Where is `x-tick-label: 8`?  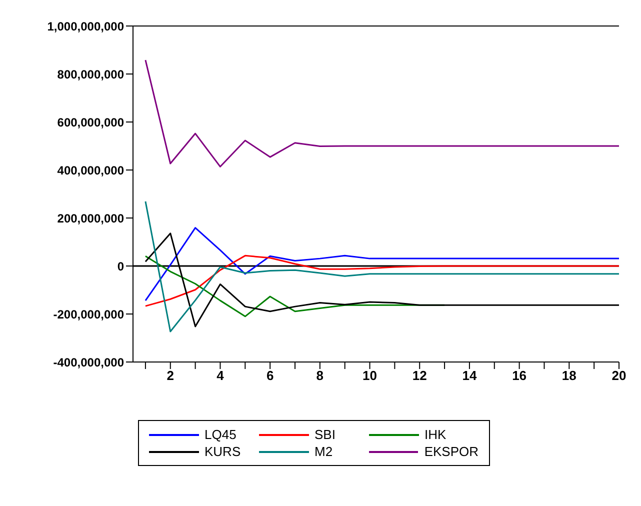
x-tick-label: 8 is located at coordinates (320, 376).